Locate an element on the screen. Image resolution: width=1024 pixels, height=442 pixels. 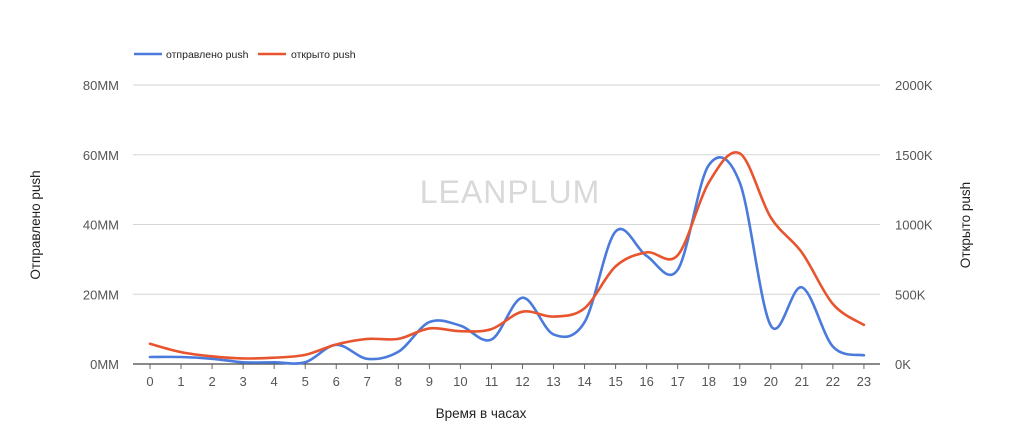
right-tick-label: 1000K is located at coordinates (914, 225).